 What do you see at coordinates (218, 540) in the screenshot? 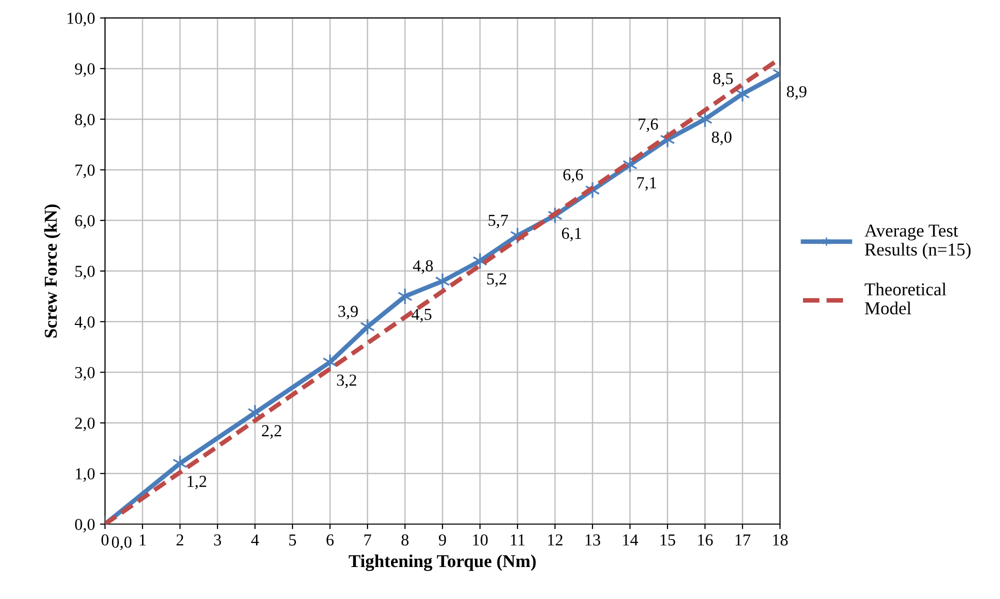
I see `x-tick-label: 3` at bounding box center [218, 540].